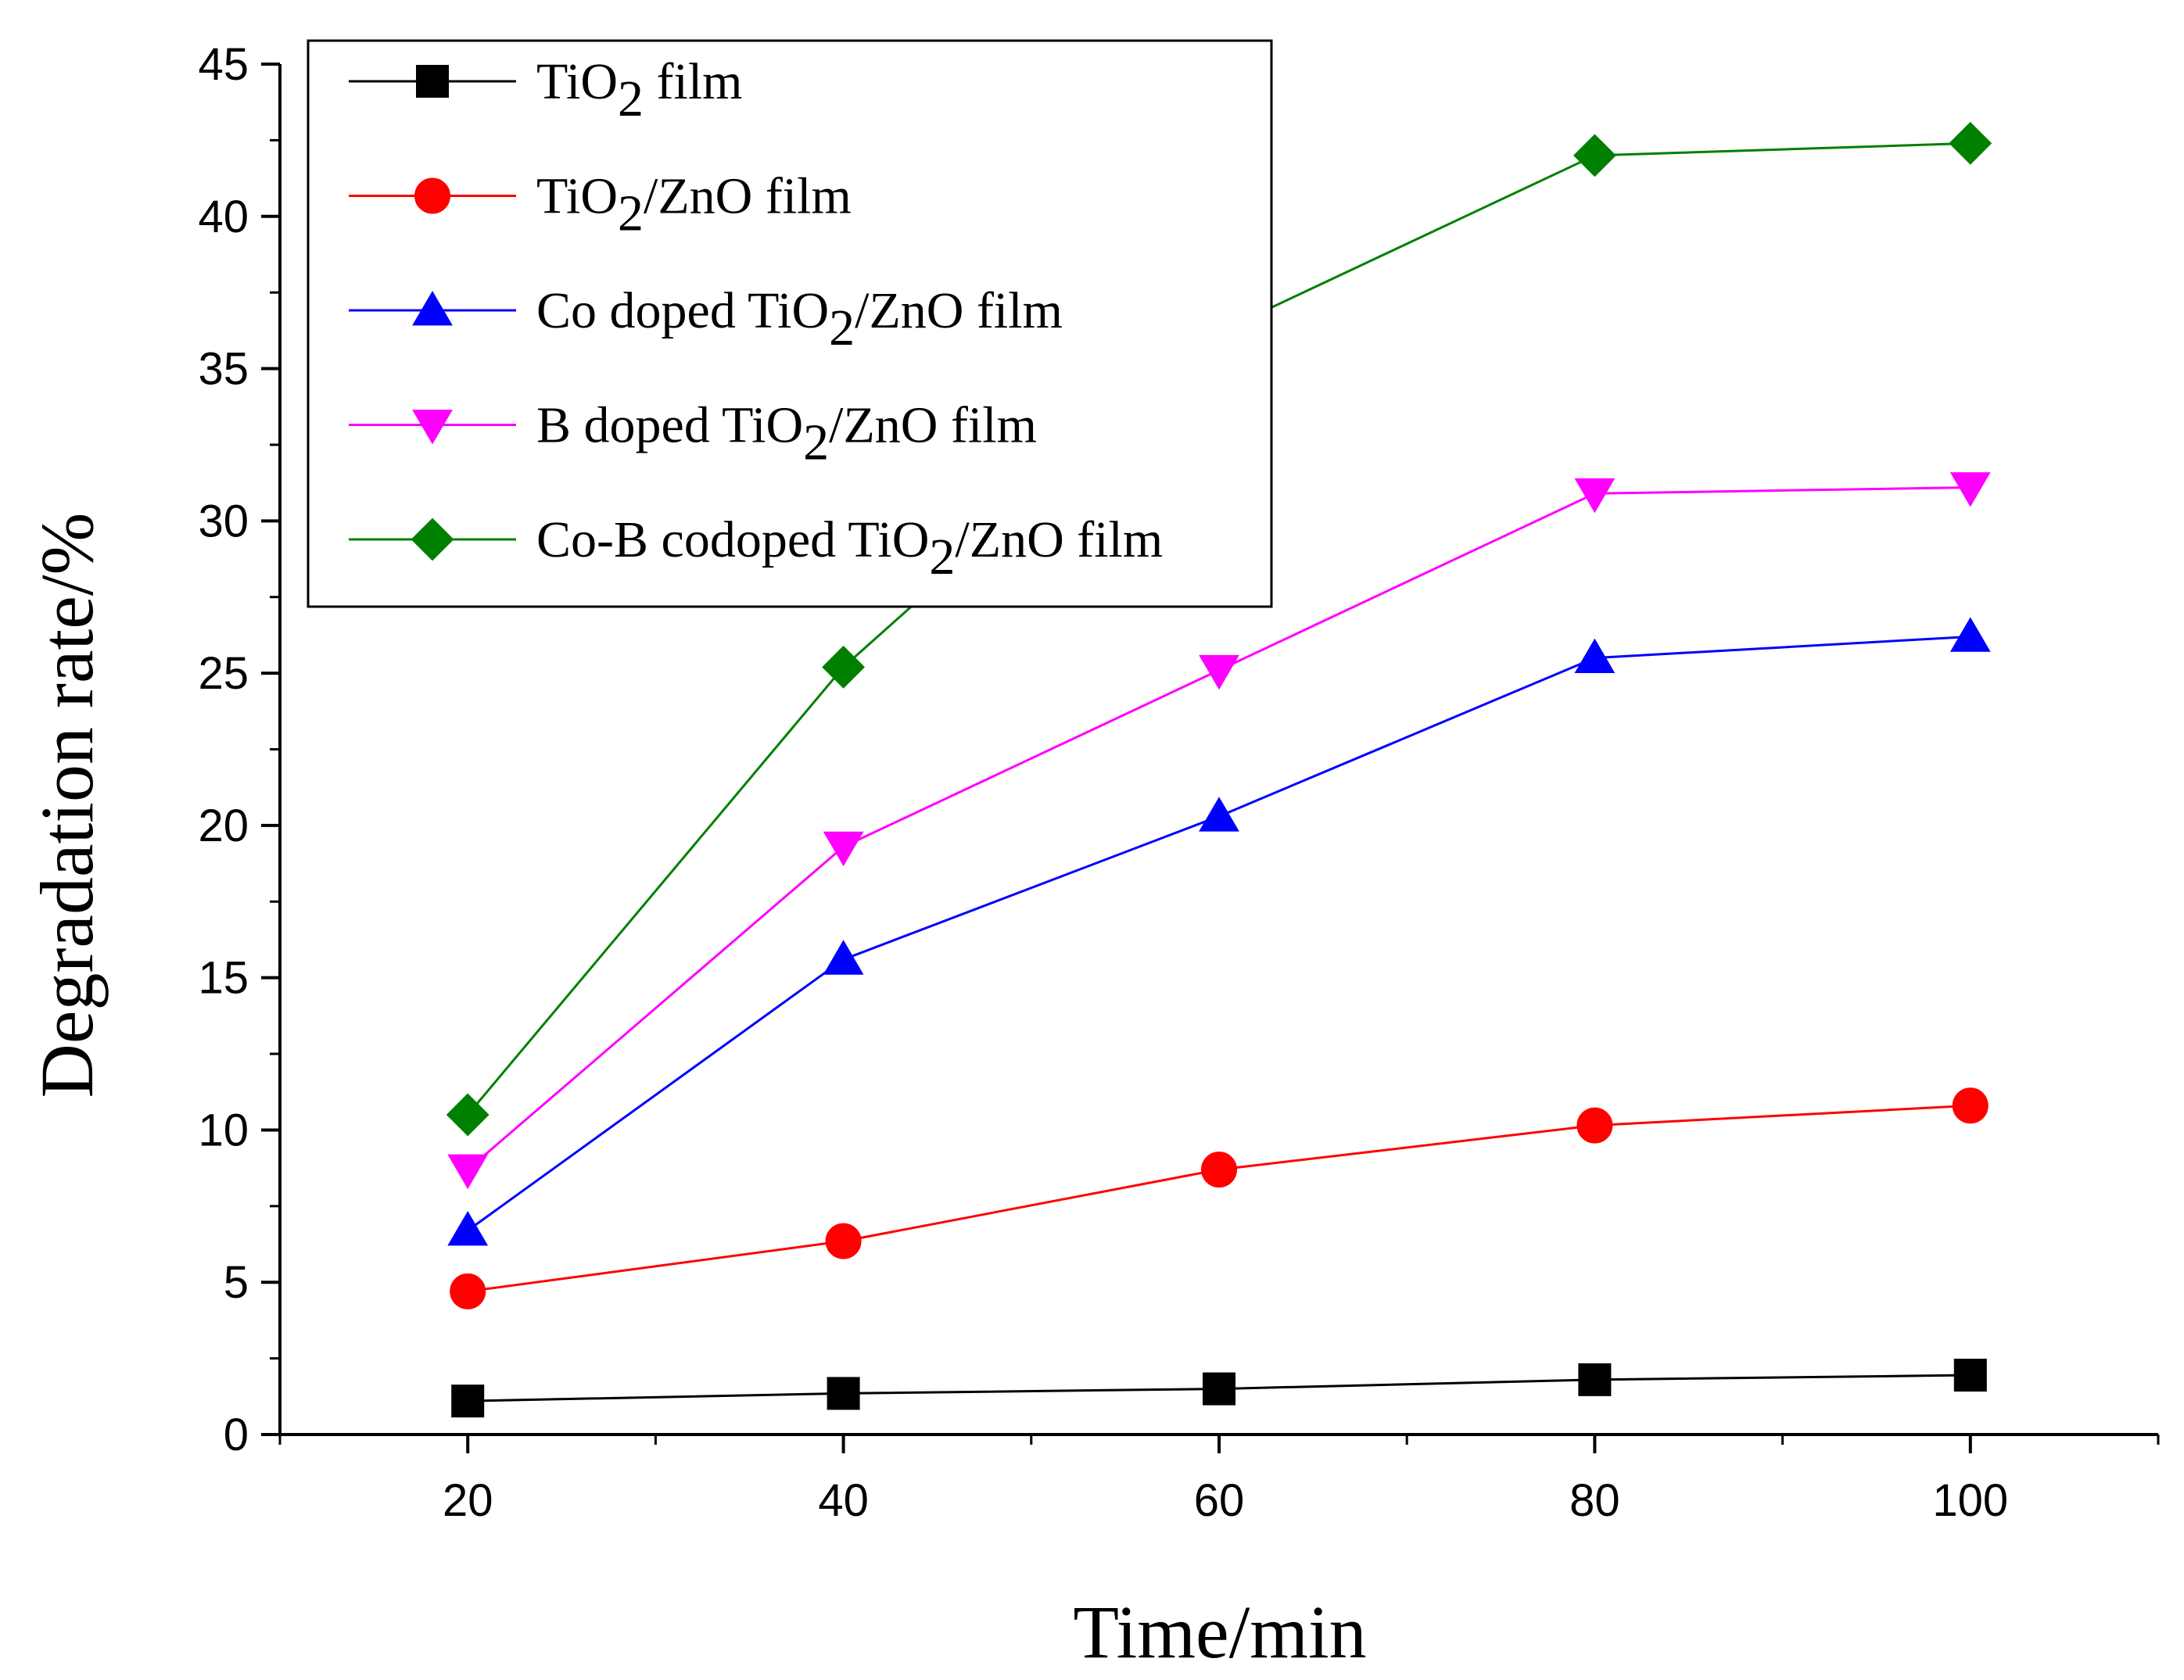  Describe the element at coordinates (223, 978) in the screenshot. I see `y-tick-label: 15` at that location.